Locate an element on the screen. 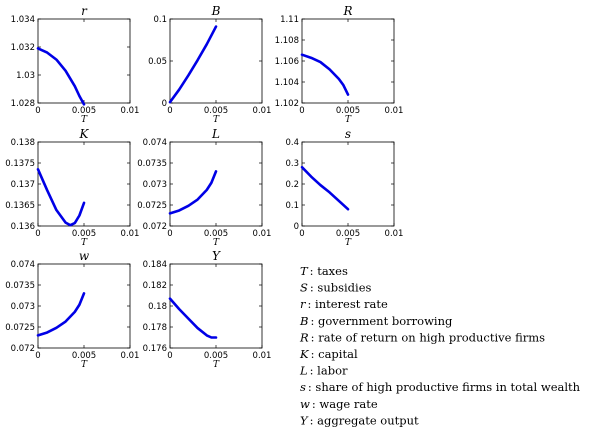  y-tick-label: 0.138 is located at coordinates (23, 143).